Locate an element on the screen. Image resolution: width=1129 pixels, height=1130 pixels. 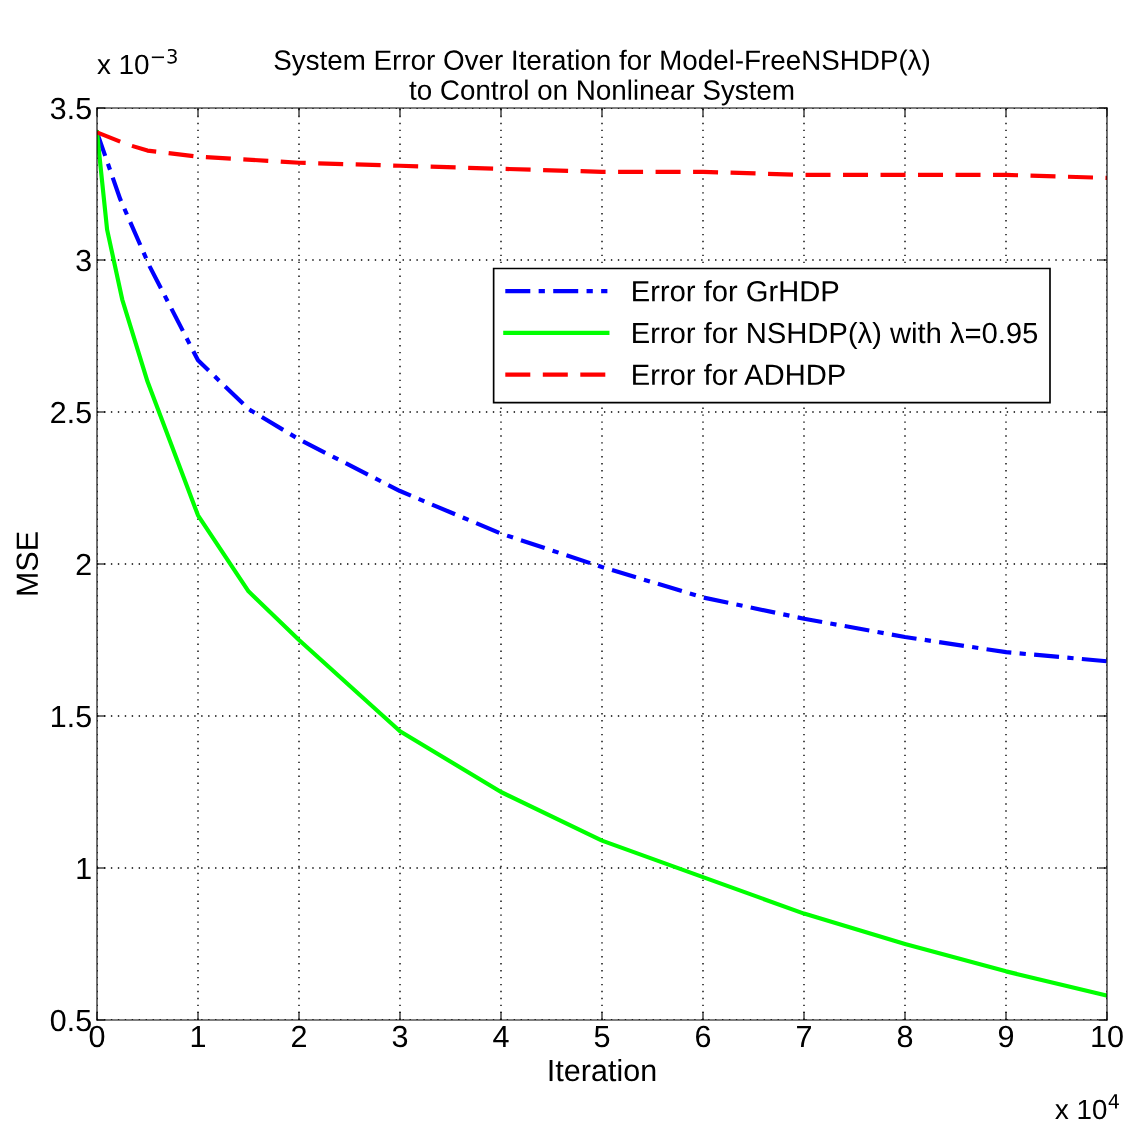
legend-label: Error for NSHDP(λ) with λ=0.95 is located at coordinates (835, 335).